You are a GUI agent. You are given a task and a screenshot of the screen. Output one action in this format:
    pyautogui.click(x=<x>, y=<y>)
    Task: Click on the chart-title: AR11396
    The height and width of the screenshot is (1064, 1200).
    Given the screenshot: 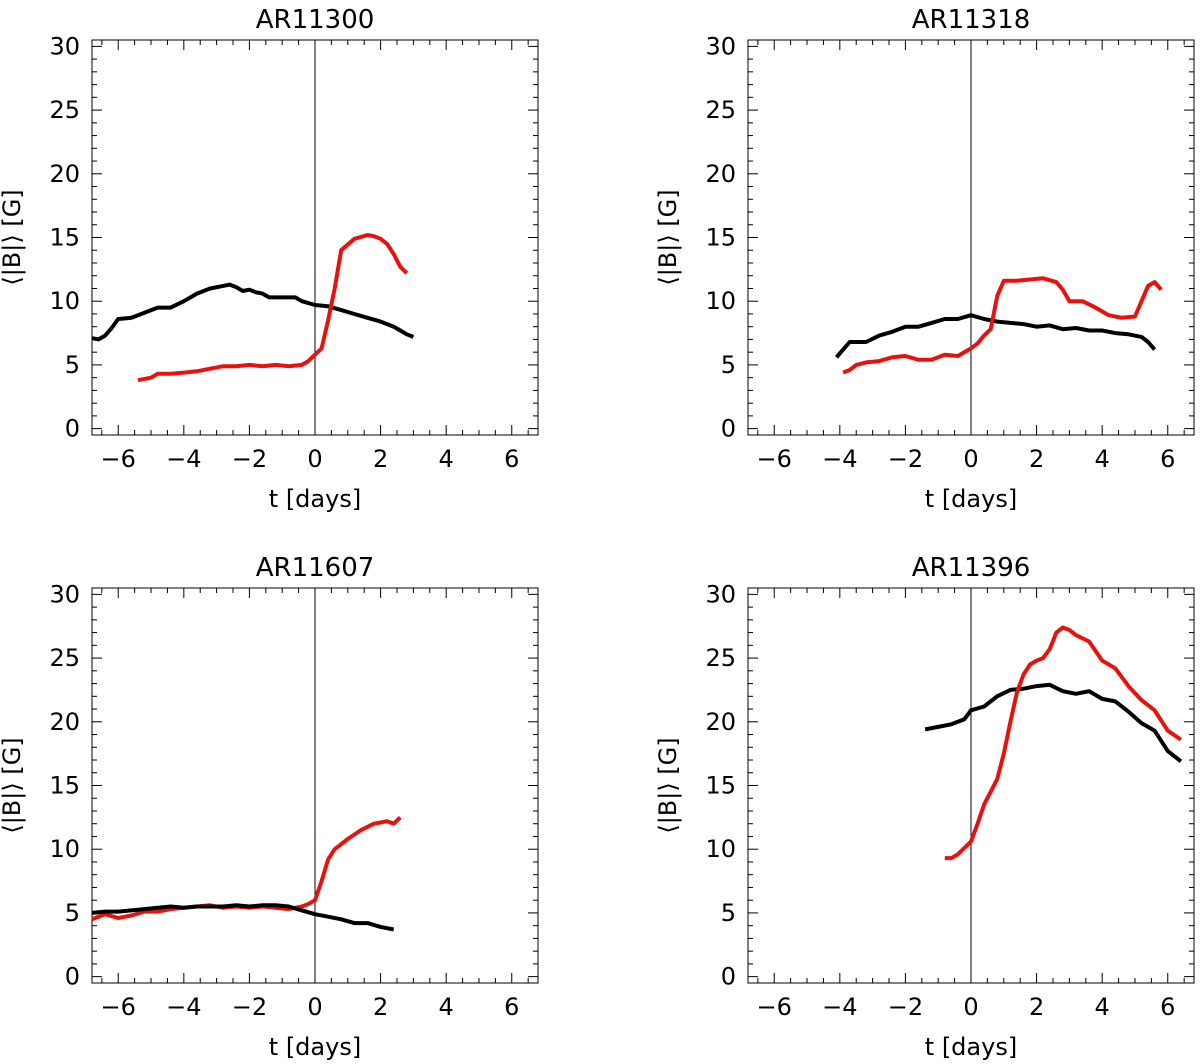 What is the action you would take?
    pyautogui.click(x=971, y=568)
    